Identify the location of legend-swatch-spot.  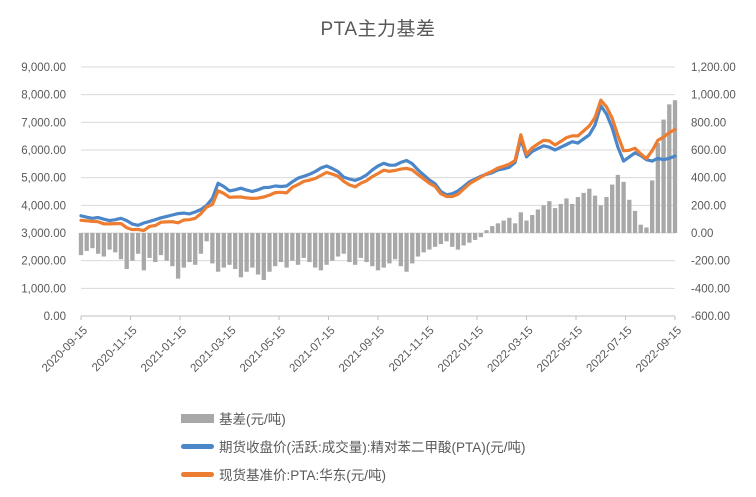
(197, 474).